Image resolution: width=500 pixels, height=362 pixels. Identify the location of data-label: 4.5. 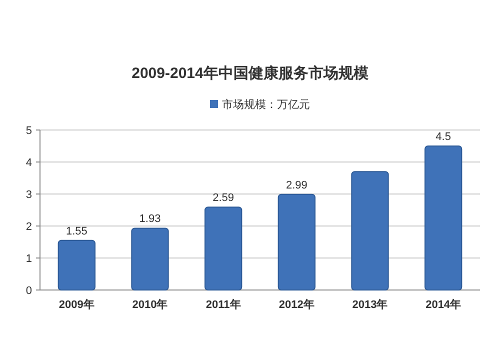
(443, 137).